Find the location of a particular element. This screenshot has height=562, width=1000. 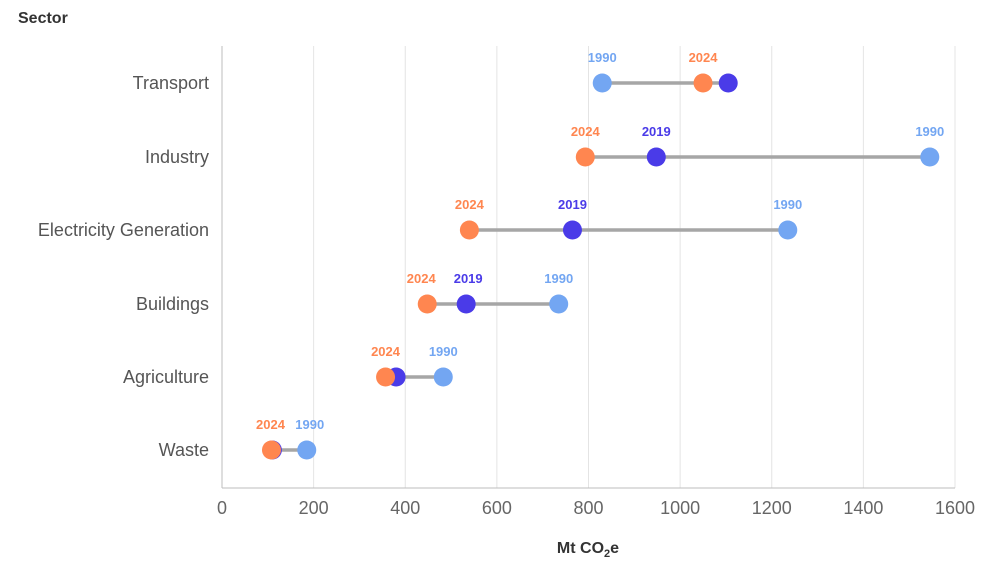

category-label-agriculture: Agriculture is located at coordinates (166, 377).